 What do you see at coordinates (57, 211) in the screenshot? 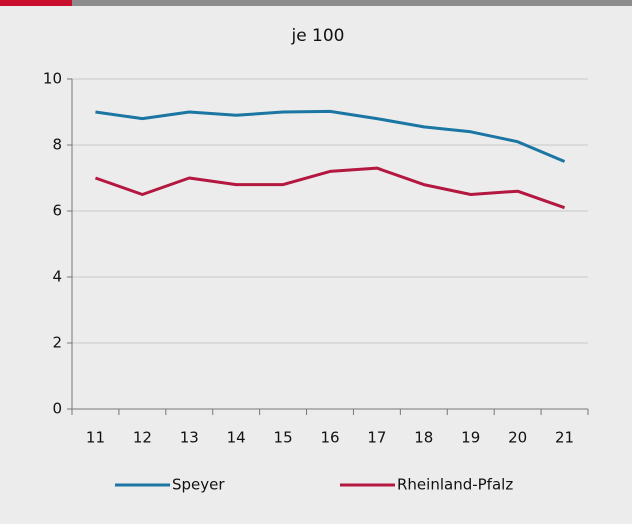
I see `y-tick-label: 6` at bounding box center [57, 211].